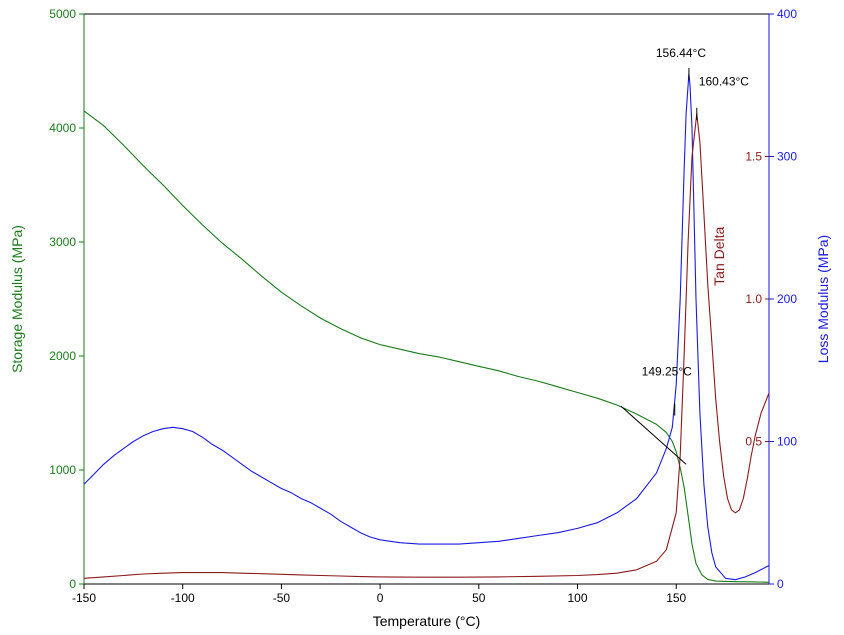 This screenshot has height=635, width=844. I want to click on tandelta-tick-label: 0.5, so click(753, 442).